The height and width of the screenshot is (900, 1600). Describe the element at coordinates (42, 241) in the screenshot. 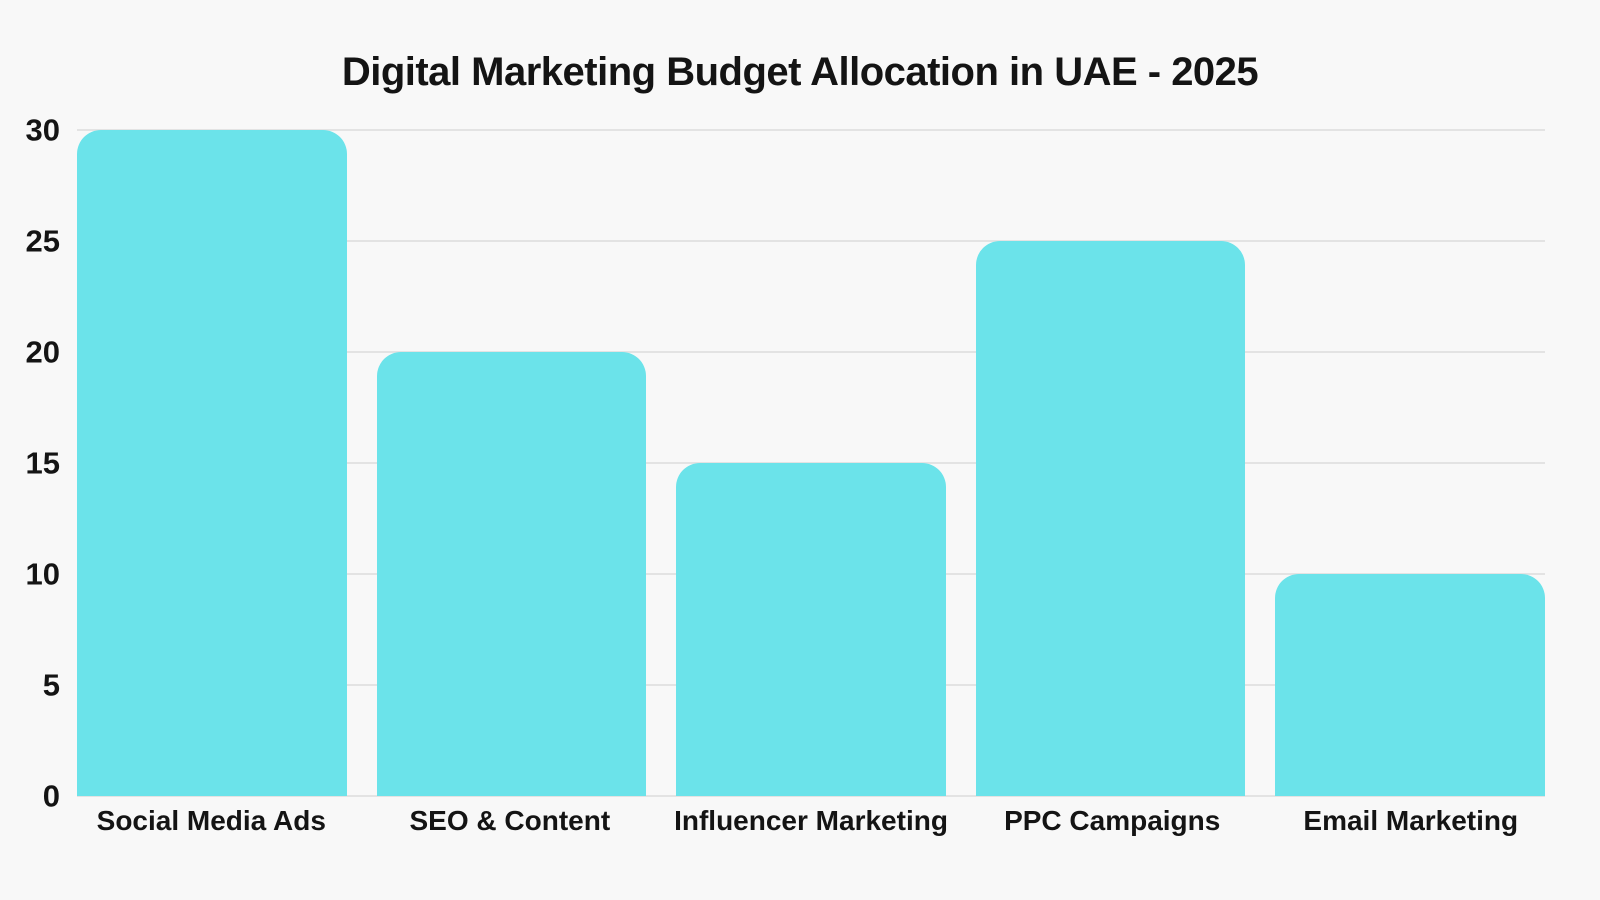

I see `y-tick-label-25: 25` at that location.